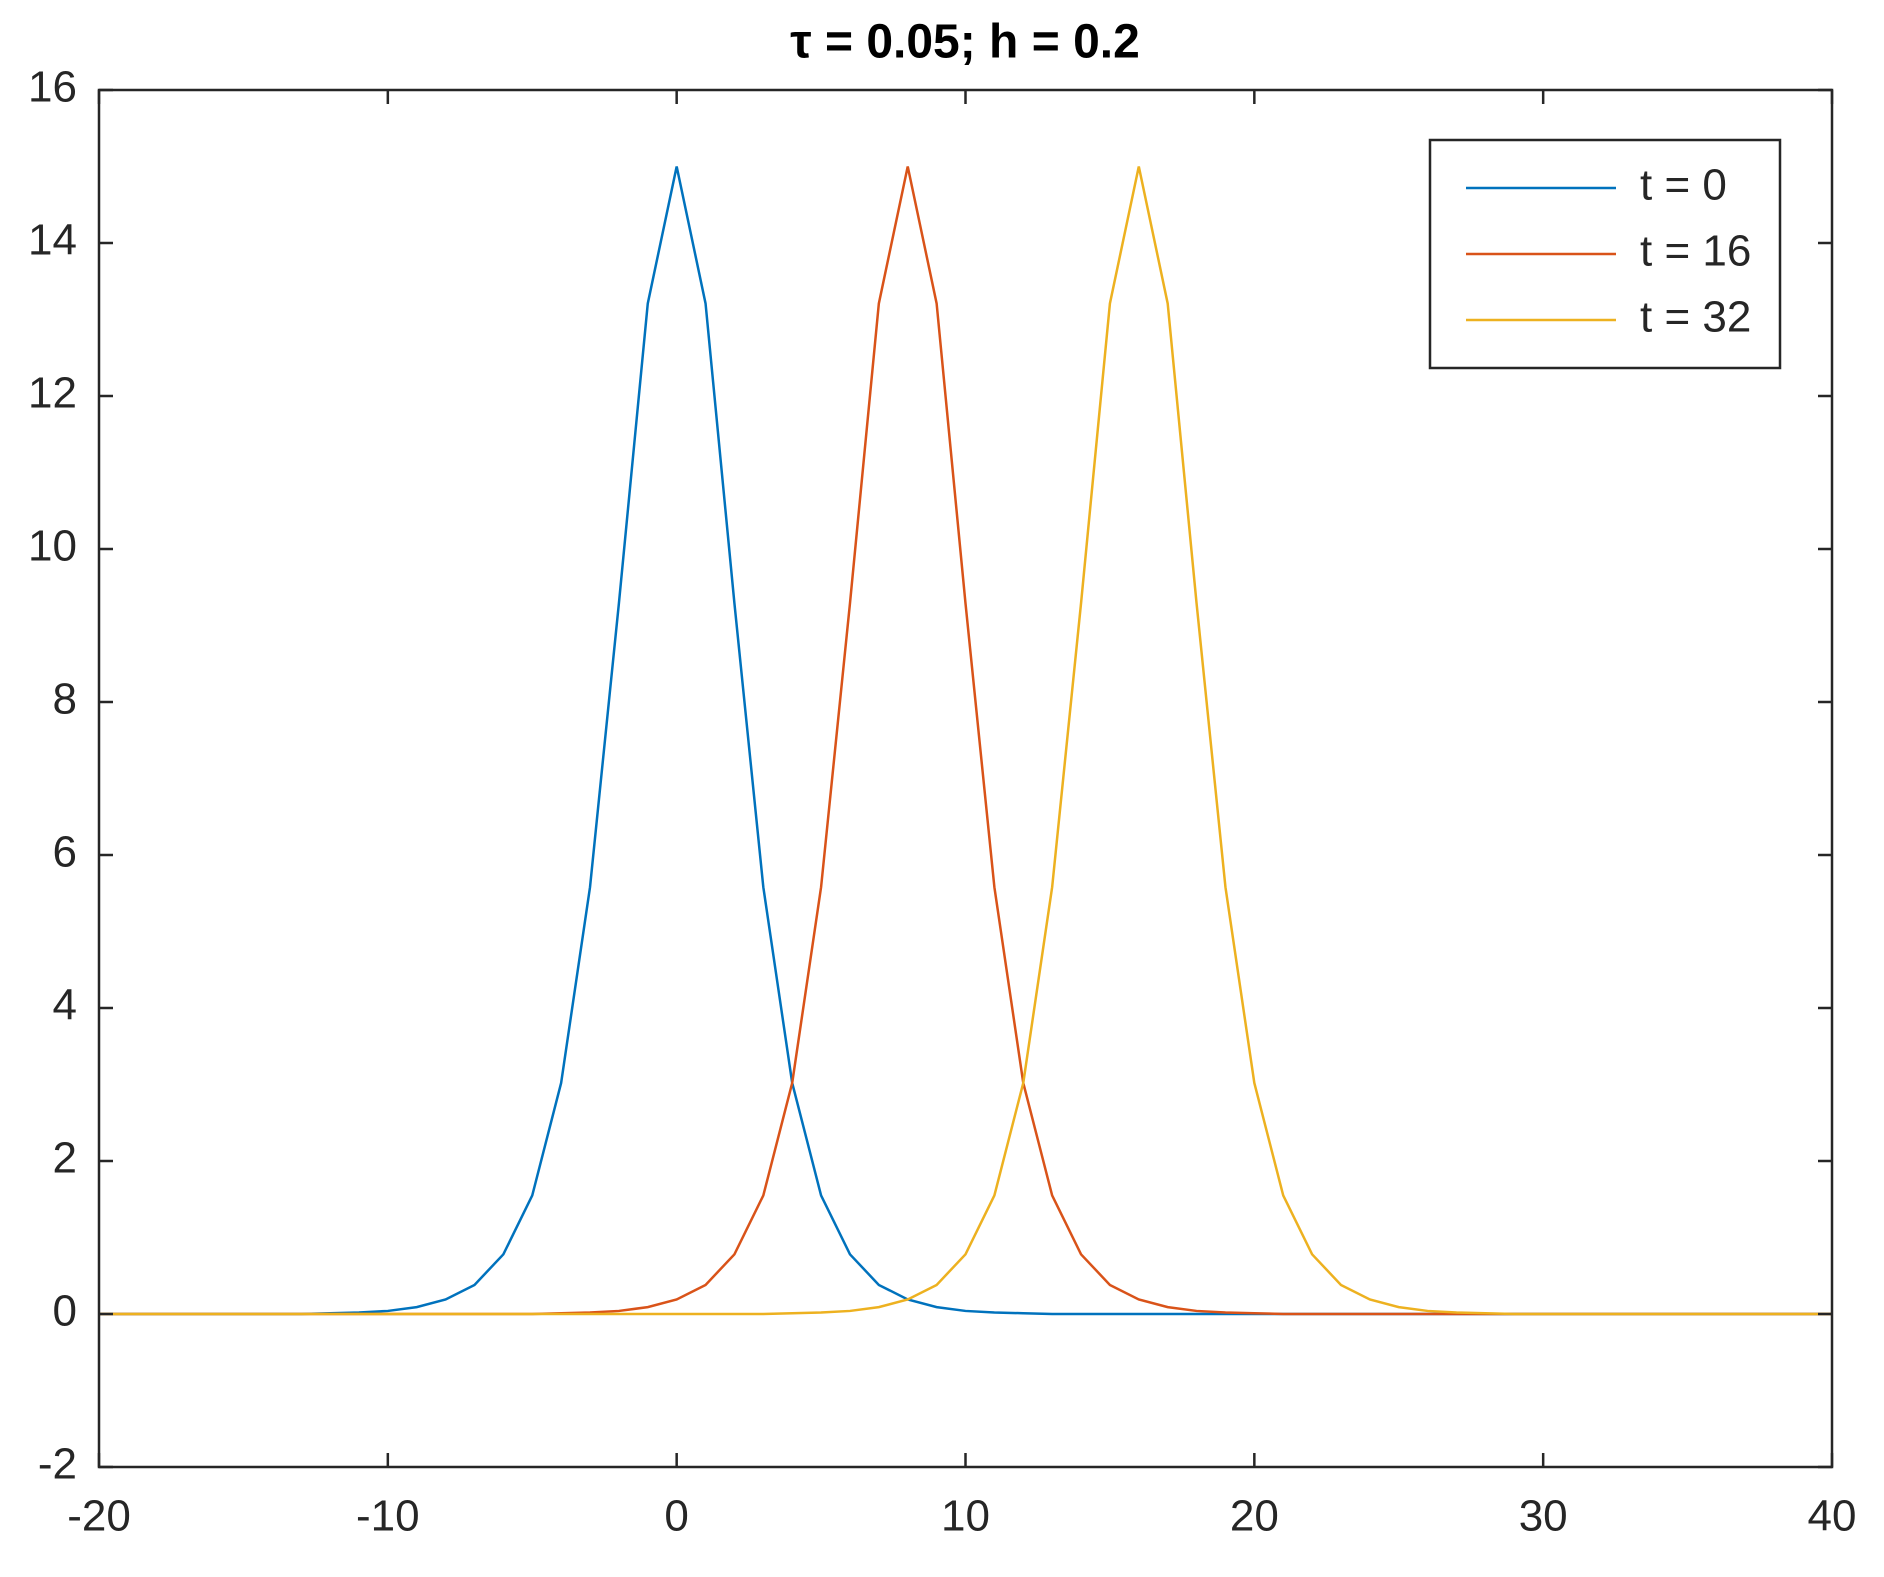 The height and width of the screenshot is (1577, 1884). What do you see at coordinates (1695, 251) in the screenshot?
I see `legend-label: t = 16` at bounding box center [1695, 251].